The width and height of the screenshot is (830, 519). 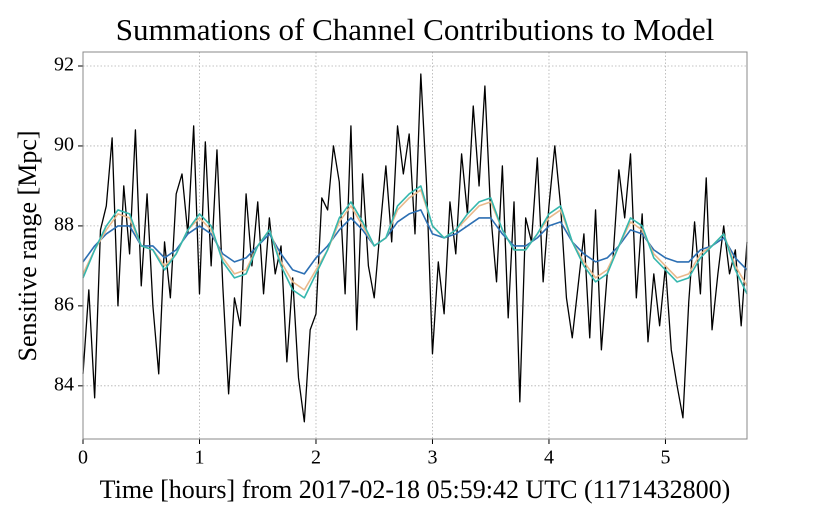 What do you see at coordinates (64, 145) in the screenshot?
I see `y-tick-label: 90` at bounding box center [64, 145].